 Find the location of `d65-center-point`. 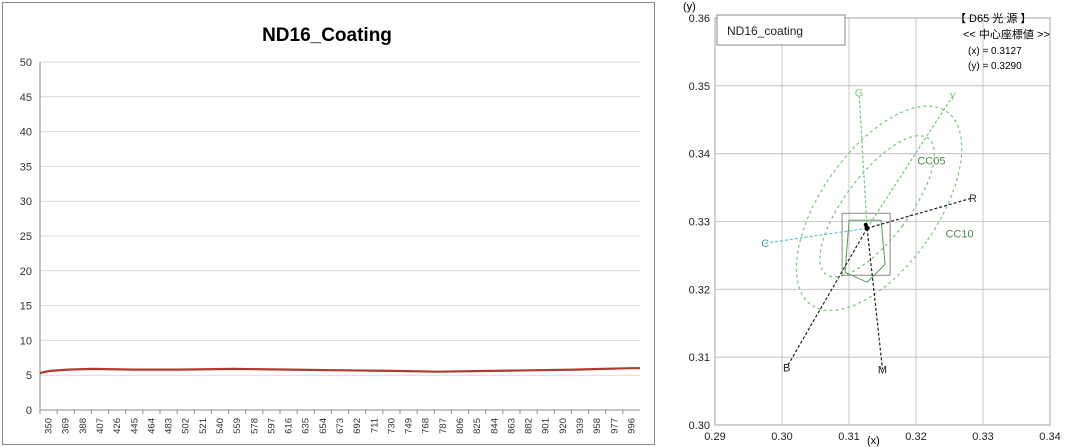

d65-center-point is located at coordinates (867, 228).